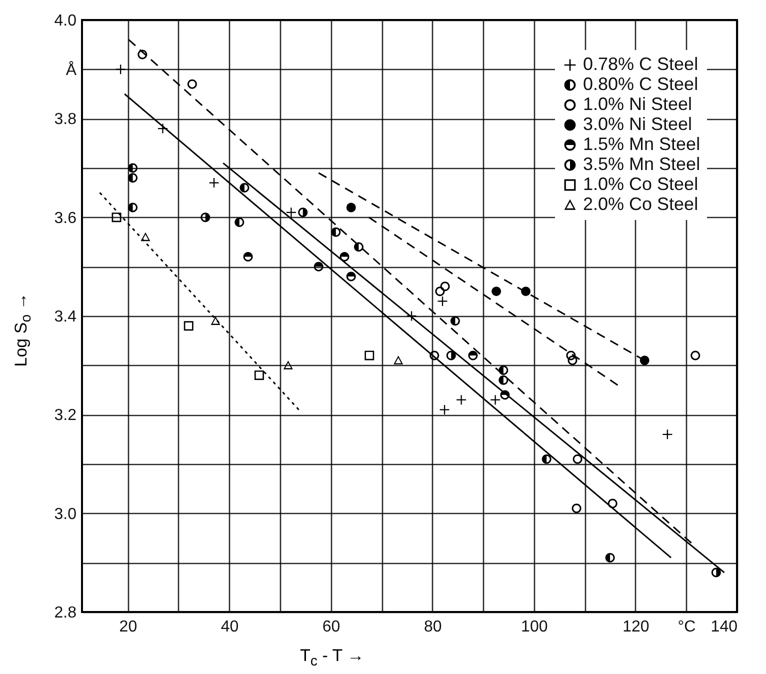 The image size is (766, 674). Describe the element at coordinates (724, 627) in the screenshot. I see `x-tick-label: 140` at that location.